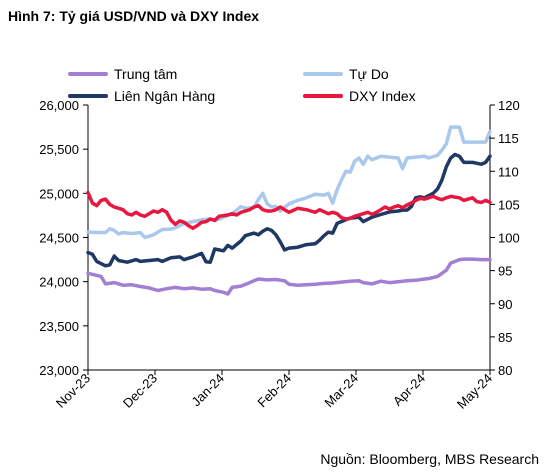 The height and width of the screenshot is (472, 551). What do you see at coordinates (509, 238) in the screenshot?
I see `right-tick-label: 100` at bounding box center [509, 238].